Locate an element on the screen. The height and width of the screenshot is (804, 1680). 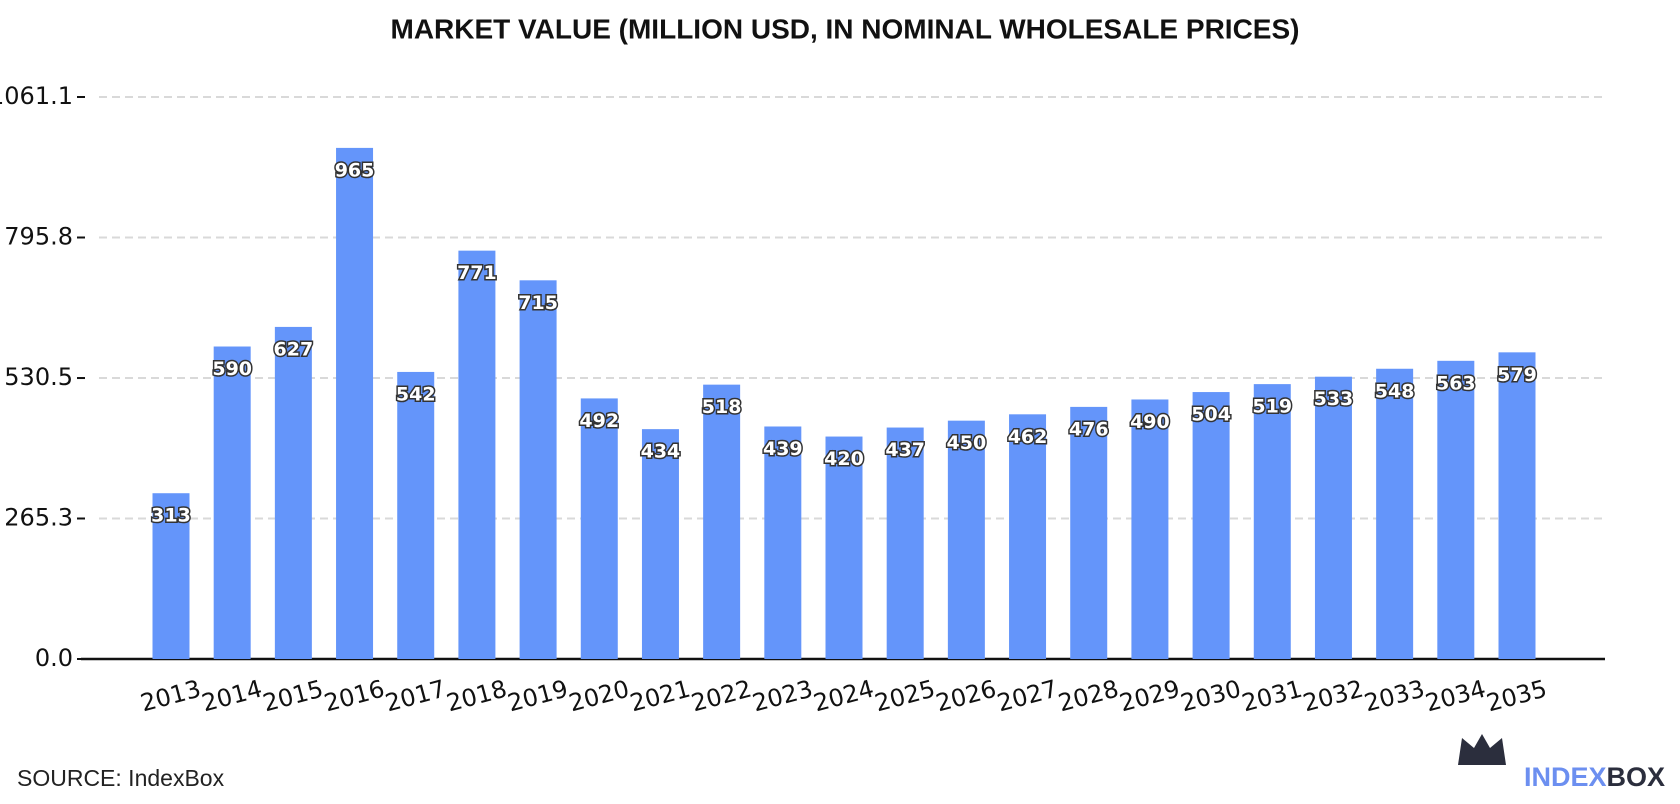
y-tick-label: 795.8 is located at coordinates (38, 237).